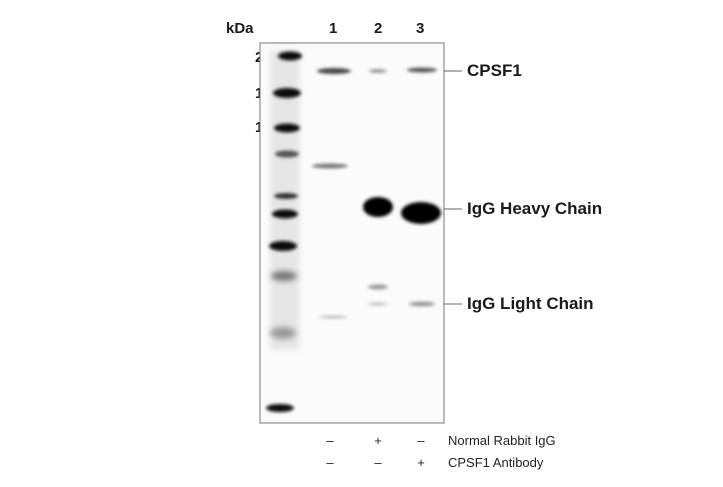 This screenshot has width=723, height=487. Describe the element at coordinates (530, 303) in the screenshot. I see `band-label-igg-light: IgG Light Chain` at that location.